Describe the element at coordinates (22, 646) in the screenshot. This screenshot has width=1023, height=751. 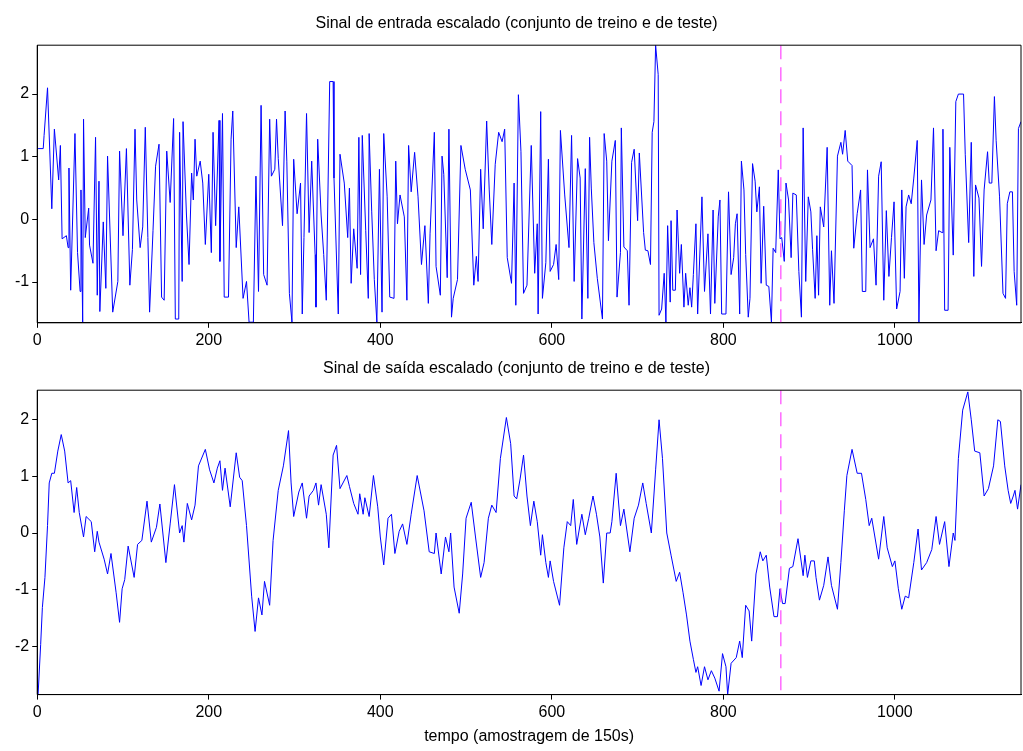
I see `y-tick-label: -2` at that location.